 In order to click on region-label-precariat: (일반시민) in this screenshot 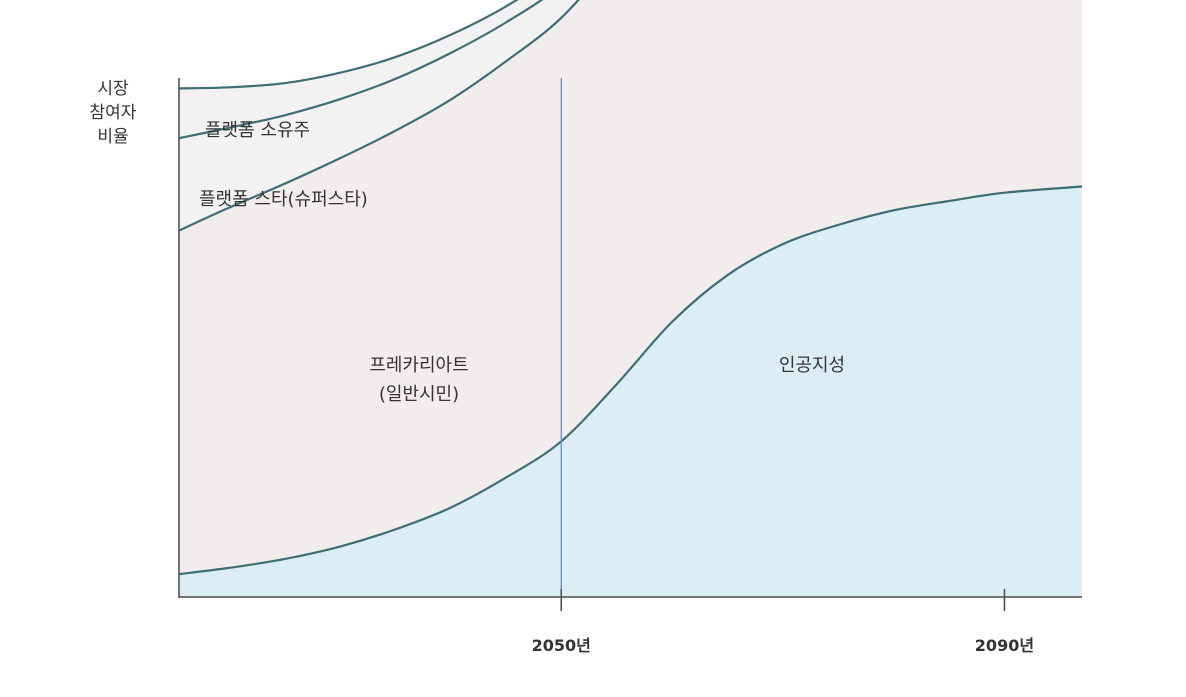, I will do `click(419, 394)`.